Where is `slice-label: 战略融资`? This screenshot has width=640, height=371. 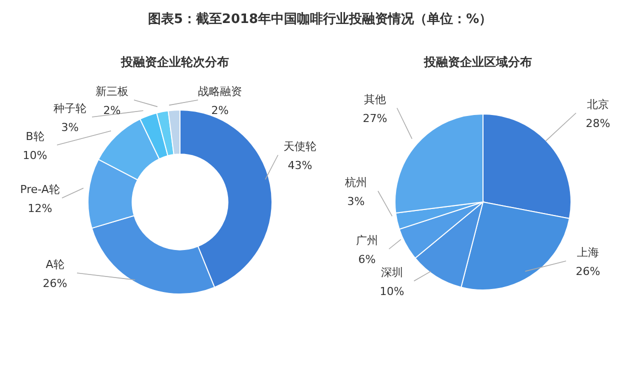
slice-label: 战略融资 is located at coordinates (220, 91).